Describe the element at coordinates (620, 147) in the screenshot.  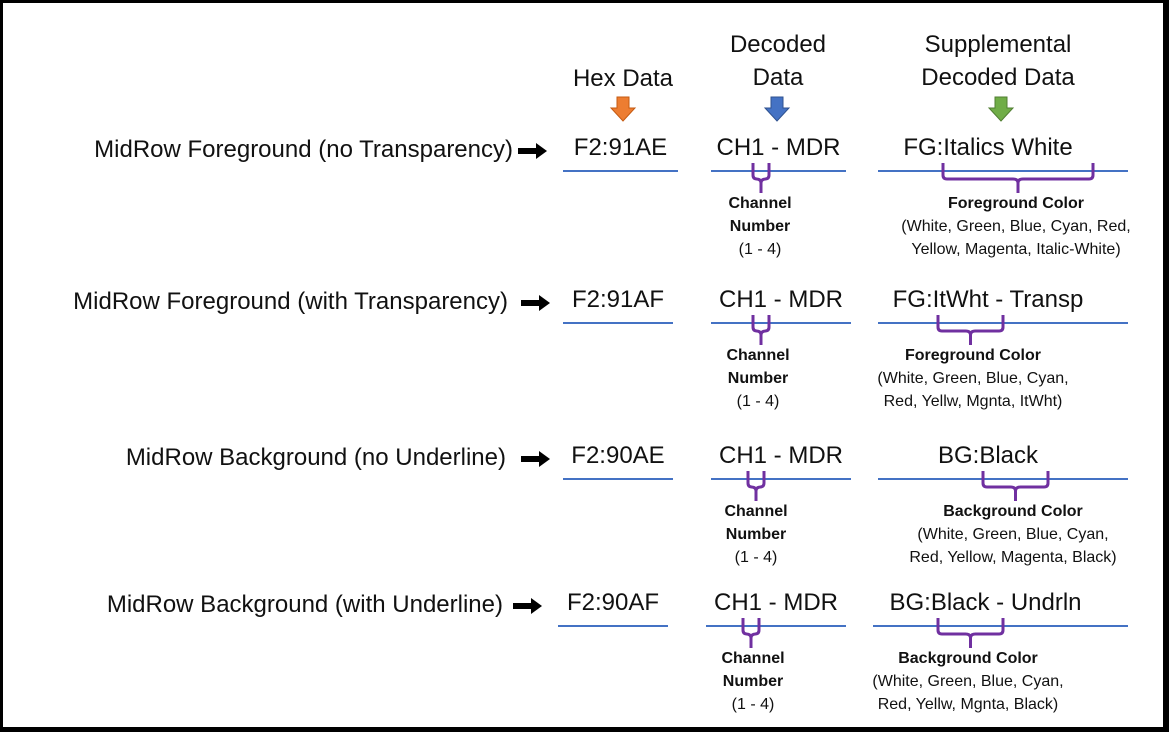
I see `hex-value: F2:91AE` at that location.